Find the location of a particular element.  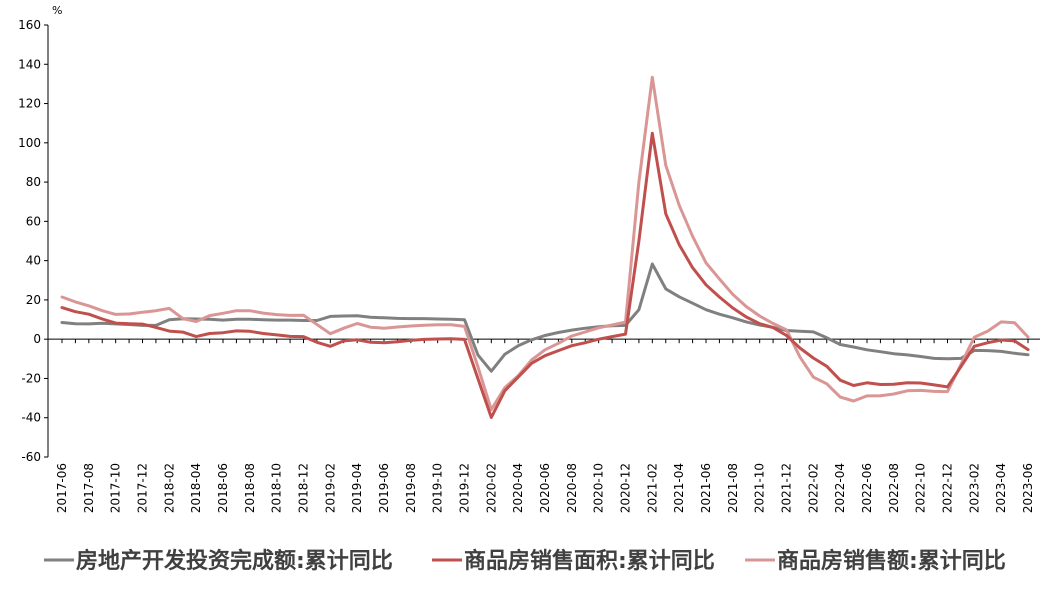

legend: 房地产开发投资完成额:累计同比 商品房销售面积:累计同比 商品房销售额:累计同比 is located at coordinates (525, 561).